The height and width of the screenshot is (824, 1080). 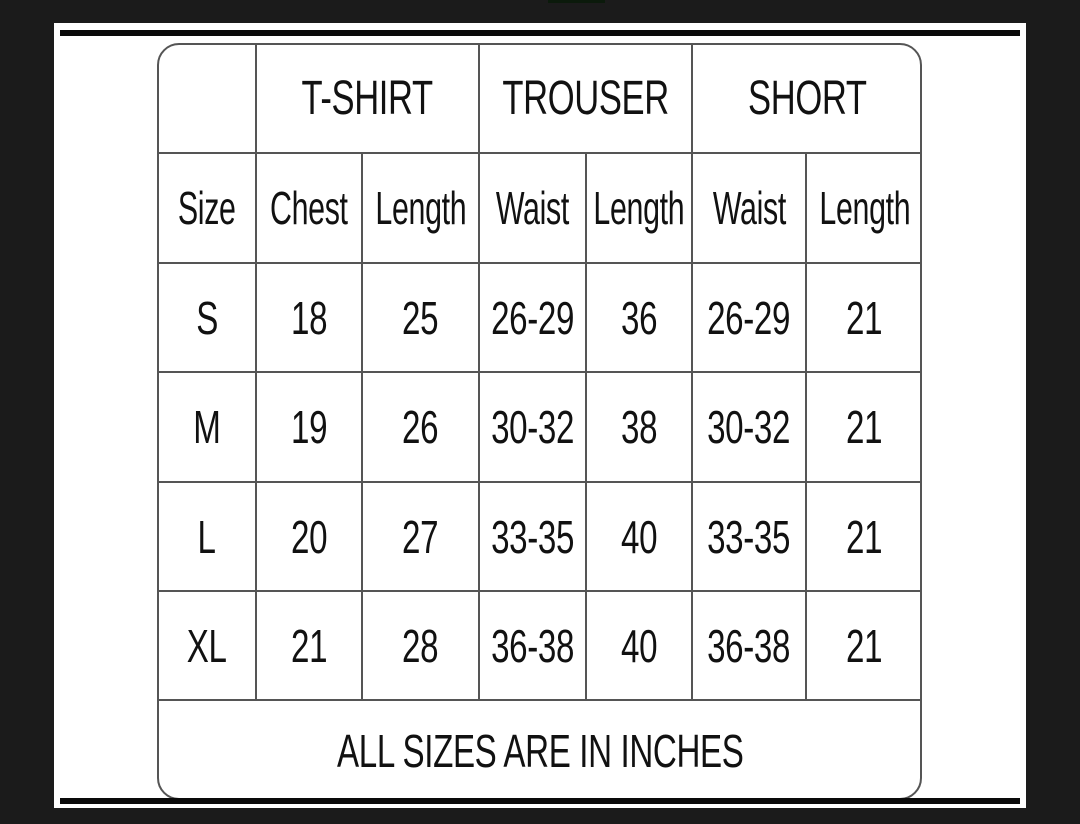 I want to click on group-header-short: SHORT, so click(x=806, y=99).